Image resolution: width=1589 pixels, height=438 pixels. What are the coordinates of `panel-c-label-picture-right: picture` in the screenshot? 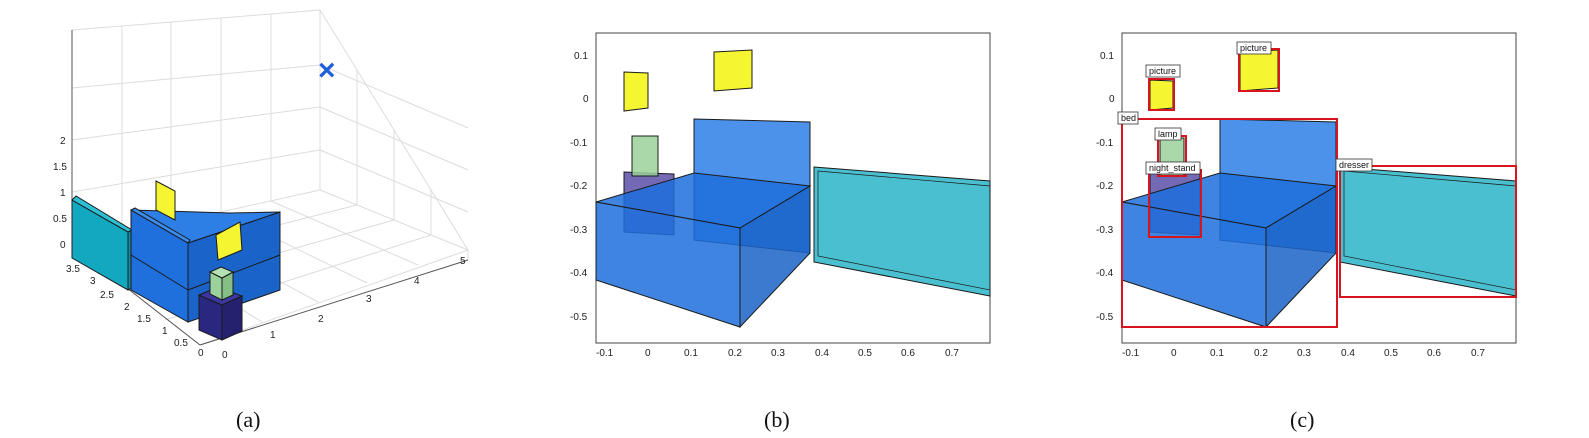 It's located at (1254, 48).